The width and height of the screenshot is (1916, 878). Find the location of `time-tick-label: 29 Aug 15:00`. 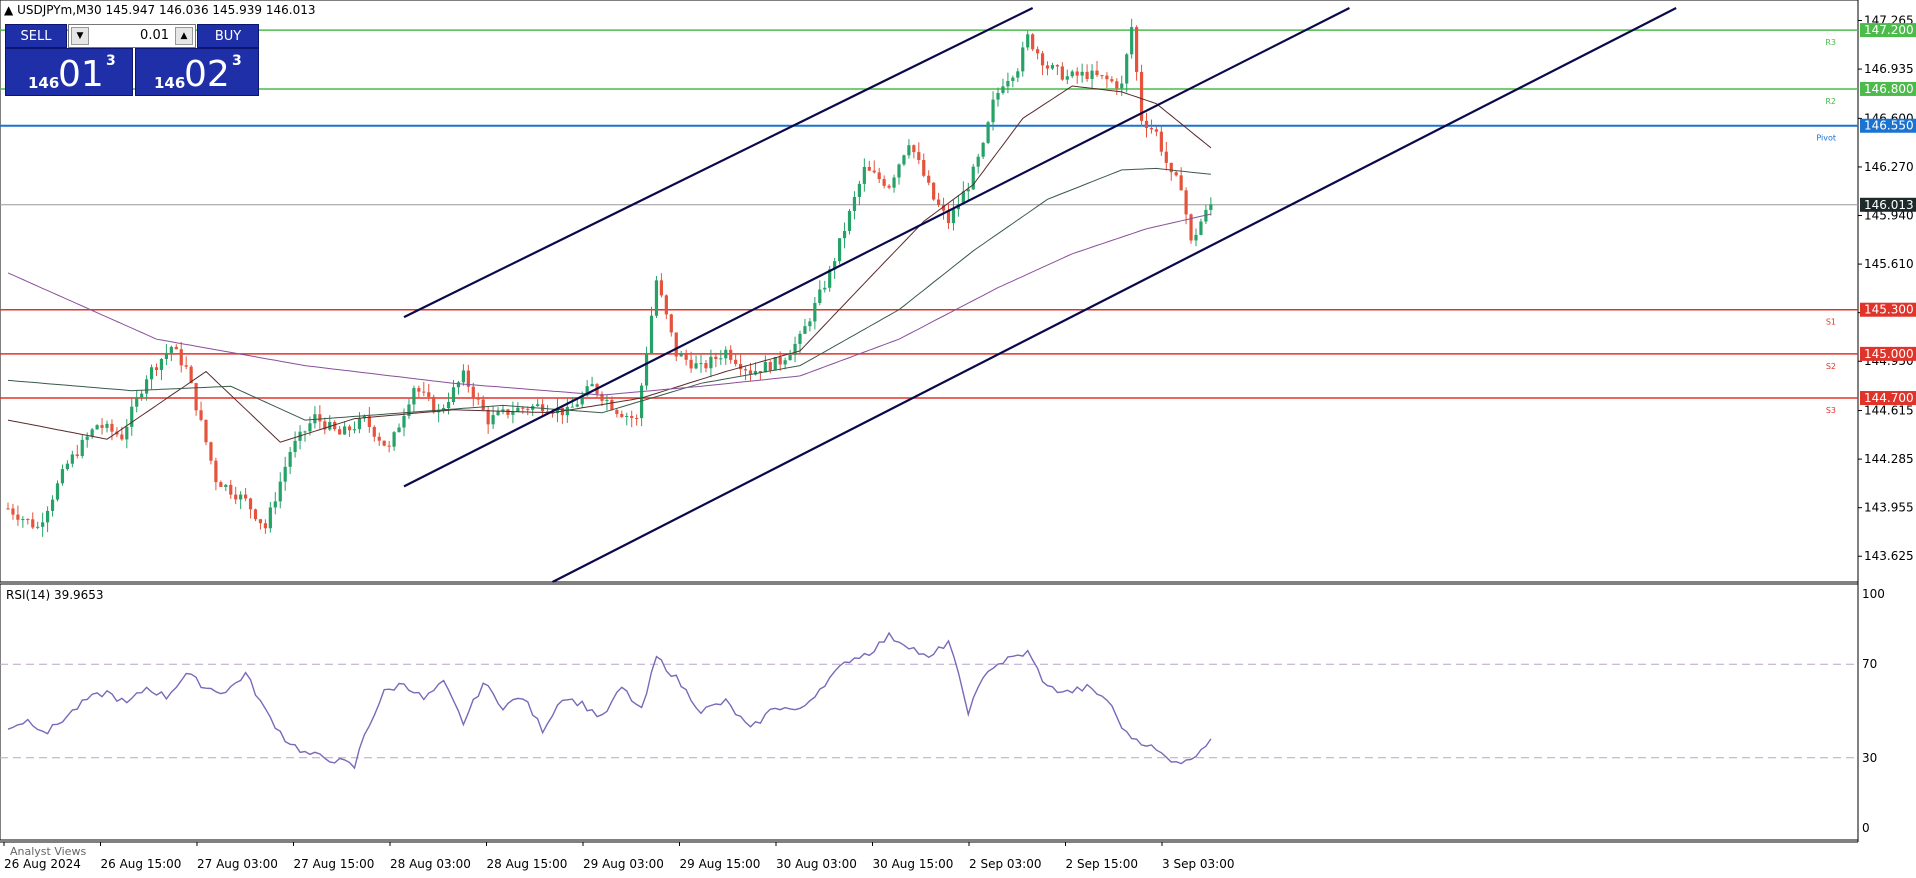

time-tick-label: 29 Aug 15:00 is located at coordinates (720, 864).